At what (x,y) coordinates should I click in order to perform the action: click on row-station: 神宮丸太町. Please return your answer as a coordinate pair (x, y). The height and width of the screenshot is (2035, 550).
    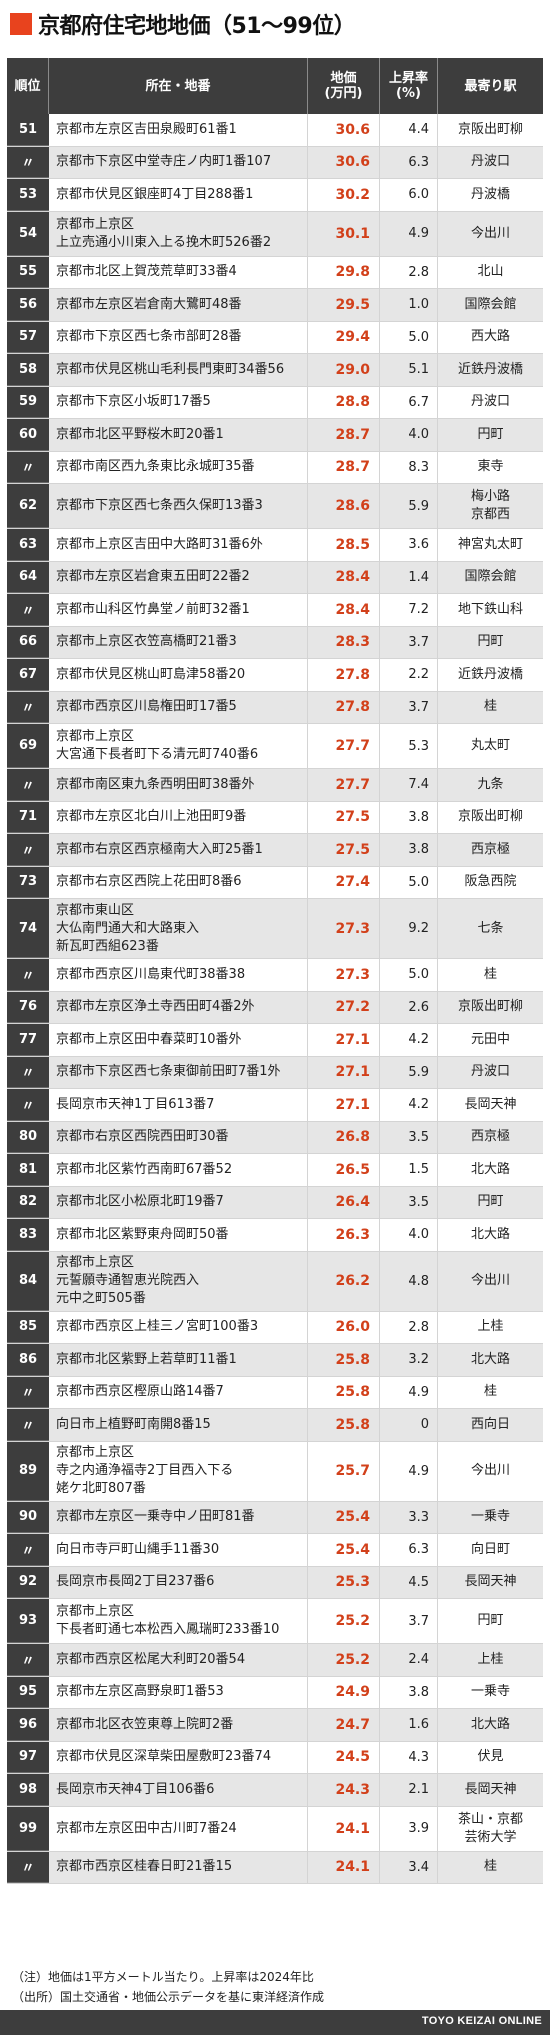
    Looking at the image, I should click on (490, 544).